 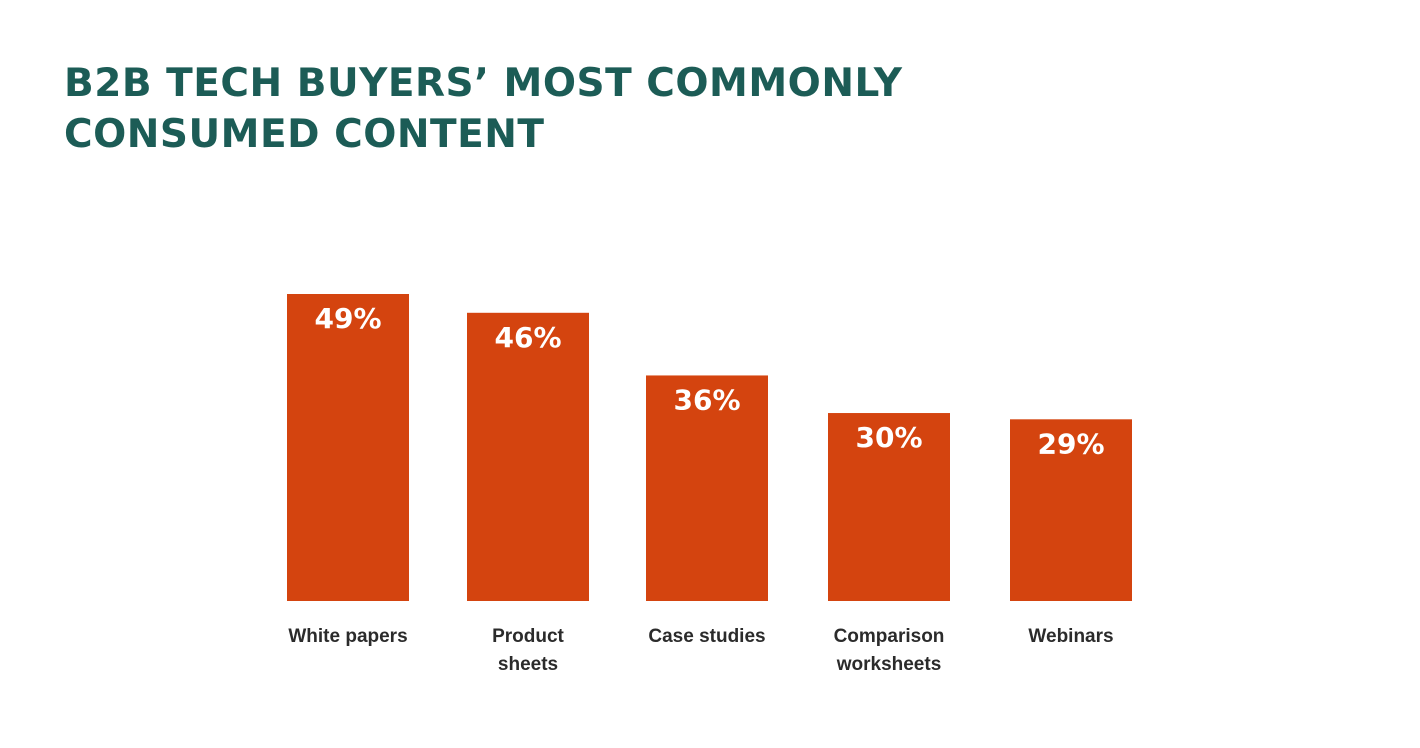 I want to click on category-label-line: Product, so click(x=528, y=636).